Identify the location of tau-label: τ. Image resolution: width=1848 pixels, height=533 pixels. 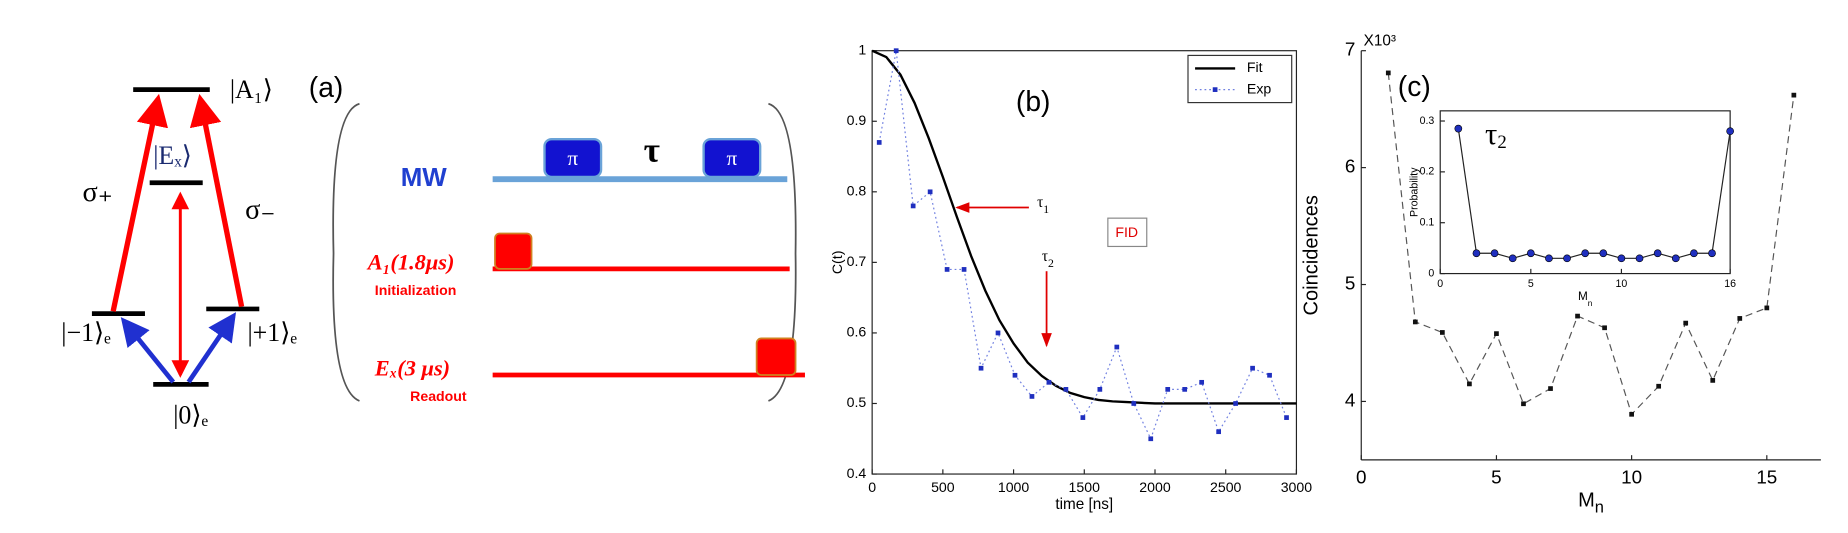
(652, 149).